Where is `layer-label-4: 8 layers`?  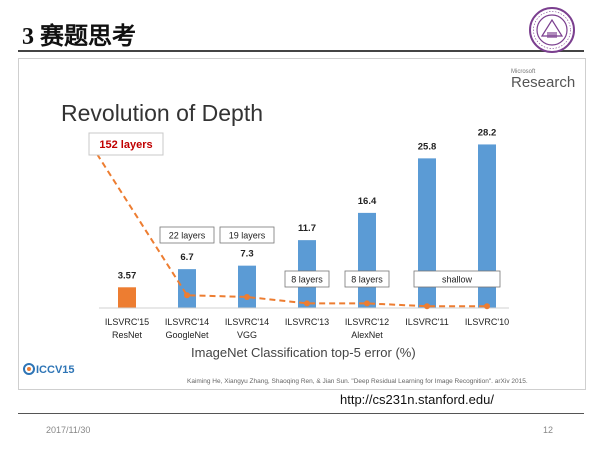 layer-label-4: 8 layers is located at coordinates (367, 280).